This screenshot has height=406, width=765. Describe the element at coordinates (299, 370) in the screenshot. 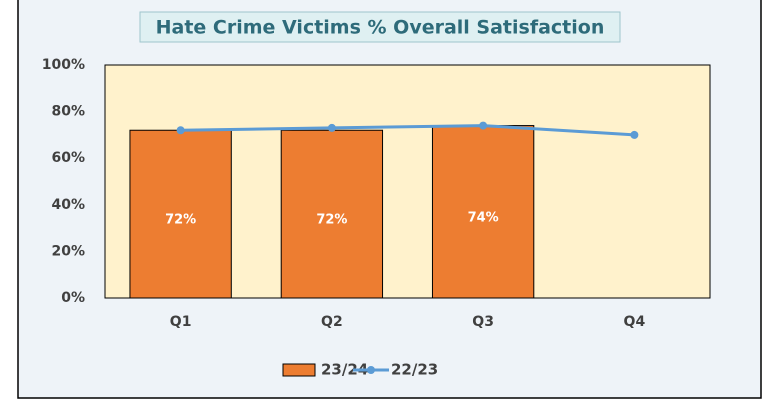

I see `legend-swatch` at that location.